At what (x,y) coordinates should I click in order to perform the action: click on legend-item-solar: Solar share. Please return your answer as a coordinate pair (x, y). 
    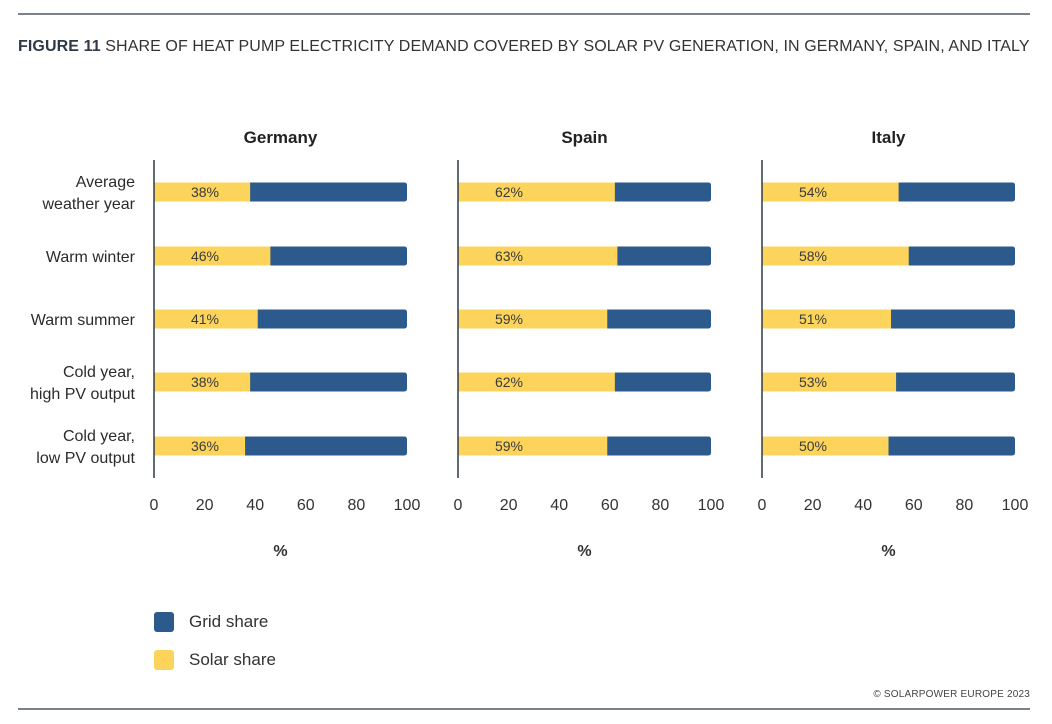
    Looking at the image, I should click on (215, 660).